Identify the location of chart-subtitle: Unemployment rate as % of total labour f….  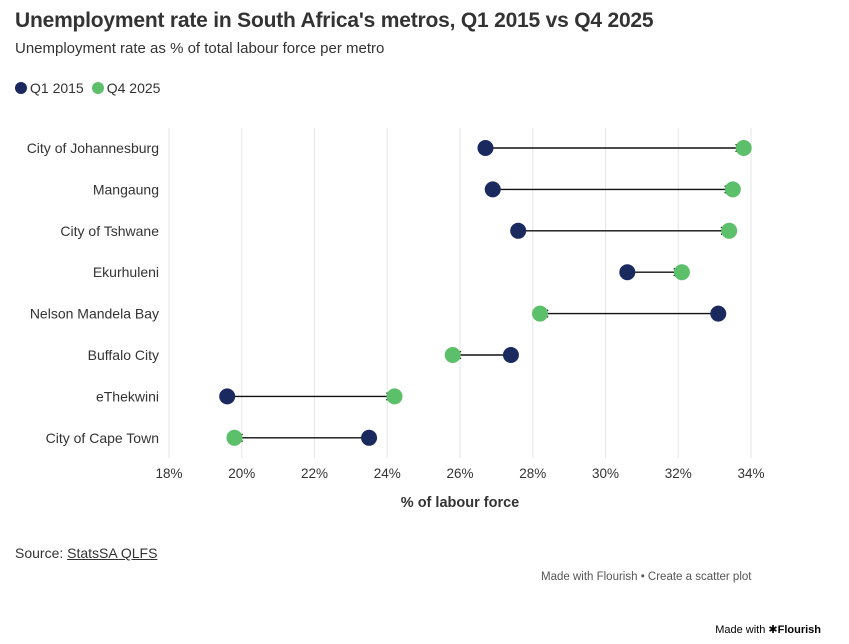
(200, 48).